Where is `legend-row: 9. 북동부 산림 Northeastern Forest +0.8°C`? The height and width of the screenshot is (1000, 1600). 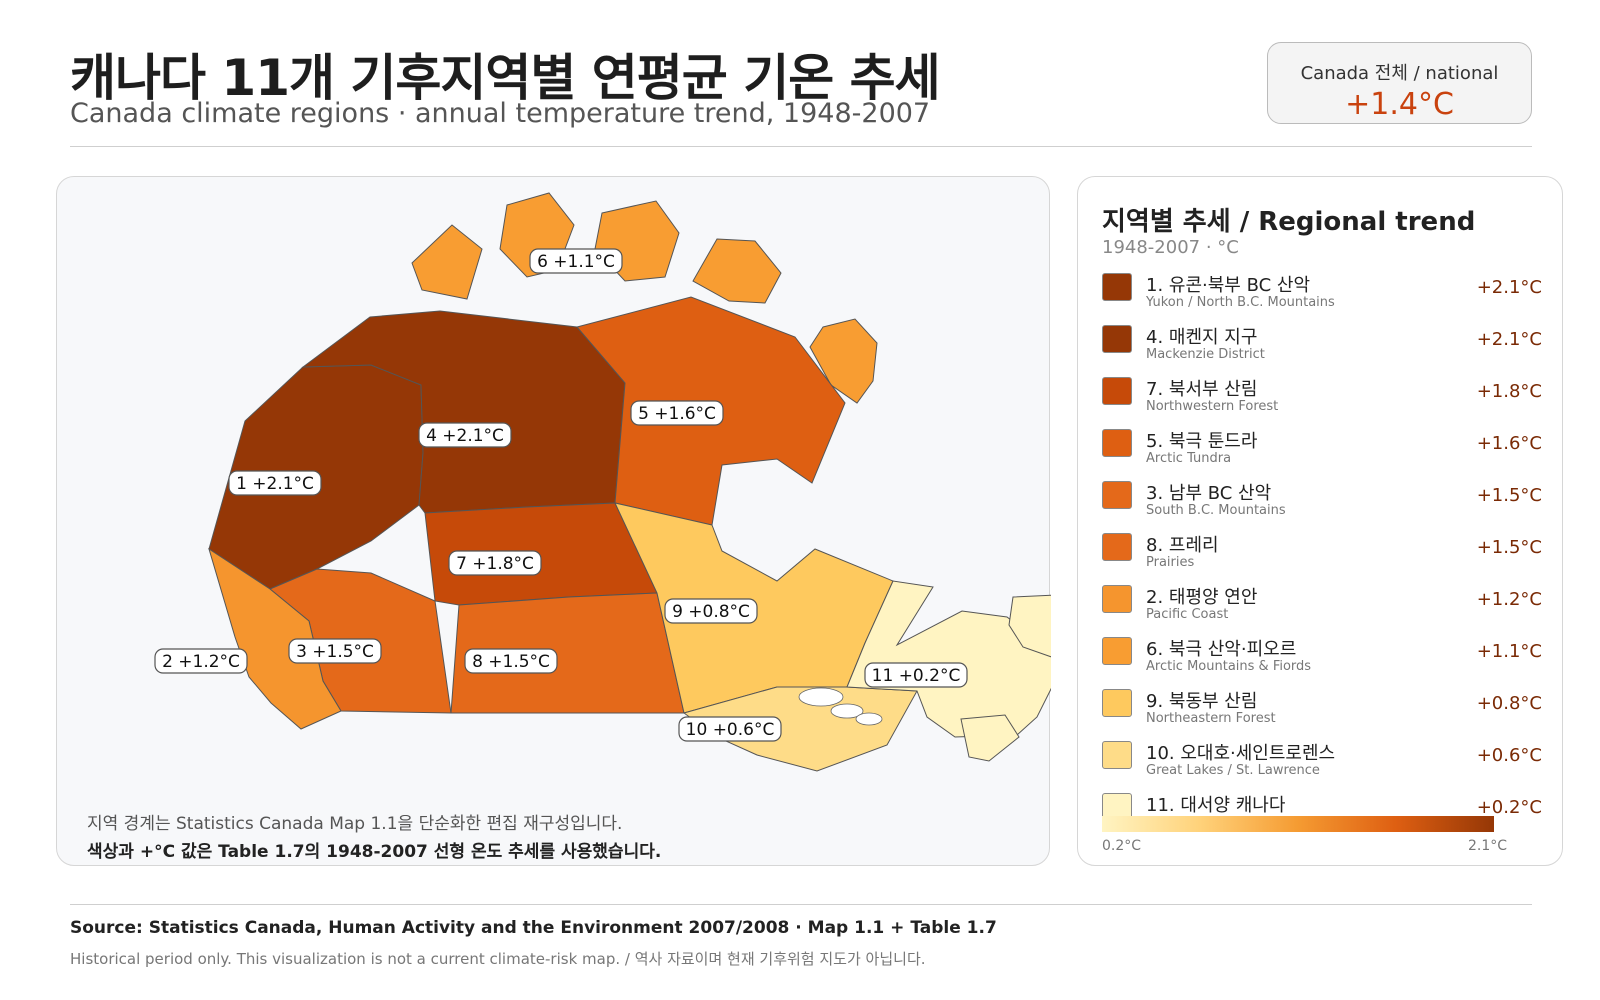
legend-row: 9. 북동부 산림 Northeastern Forest +0.8°C is located at coordinates (1322, 711).